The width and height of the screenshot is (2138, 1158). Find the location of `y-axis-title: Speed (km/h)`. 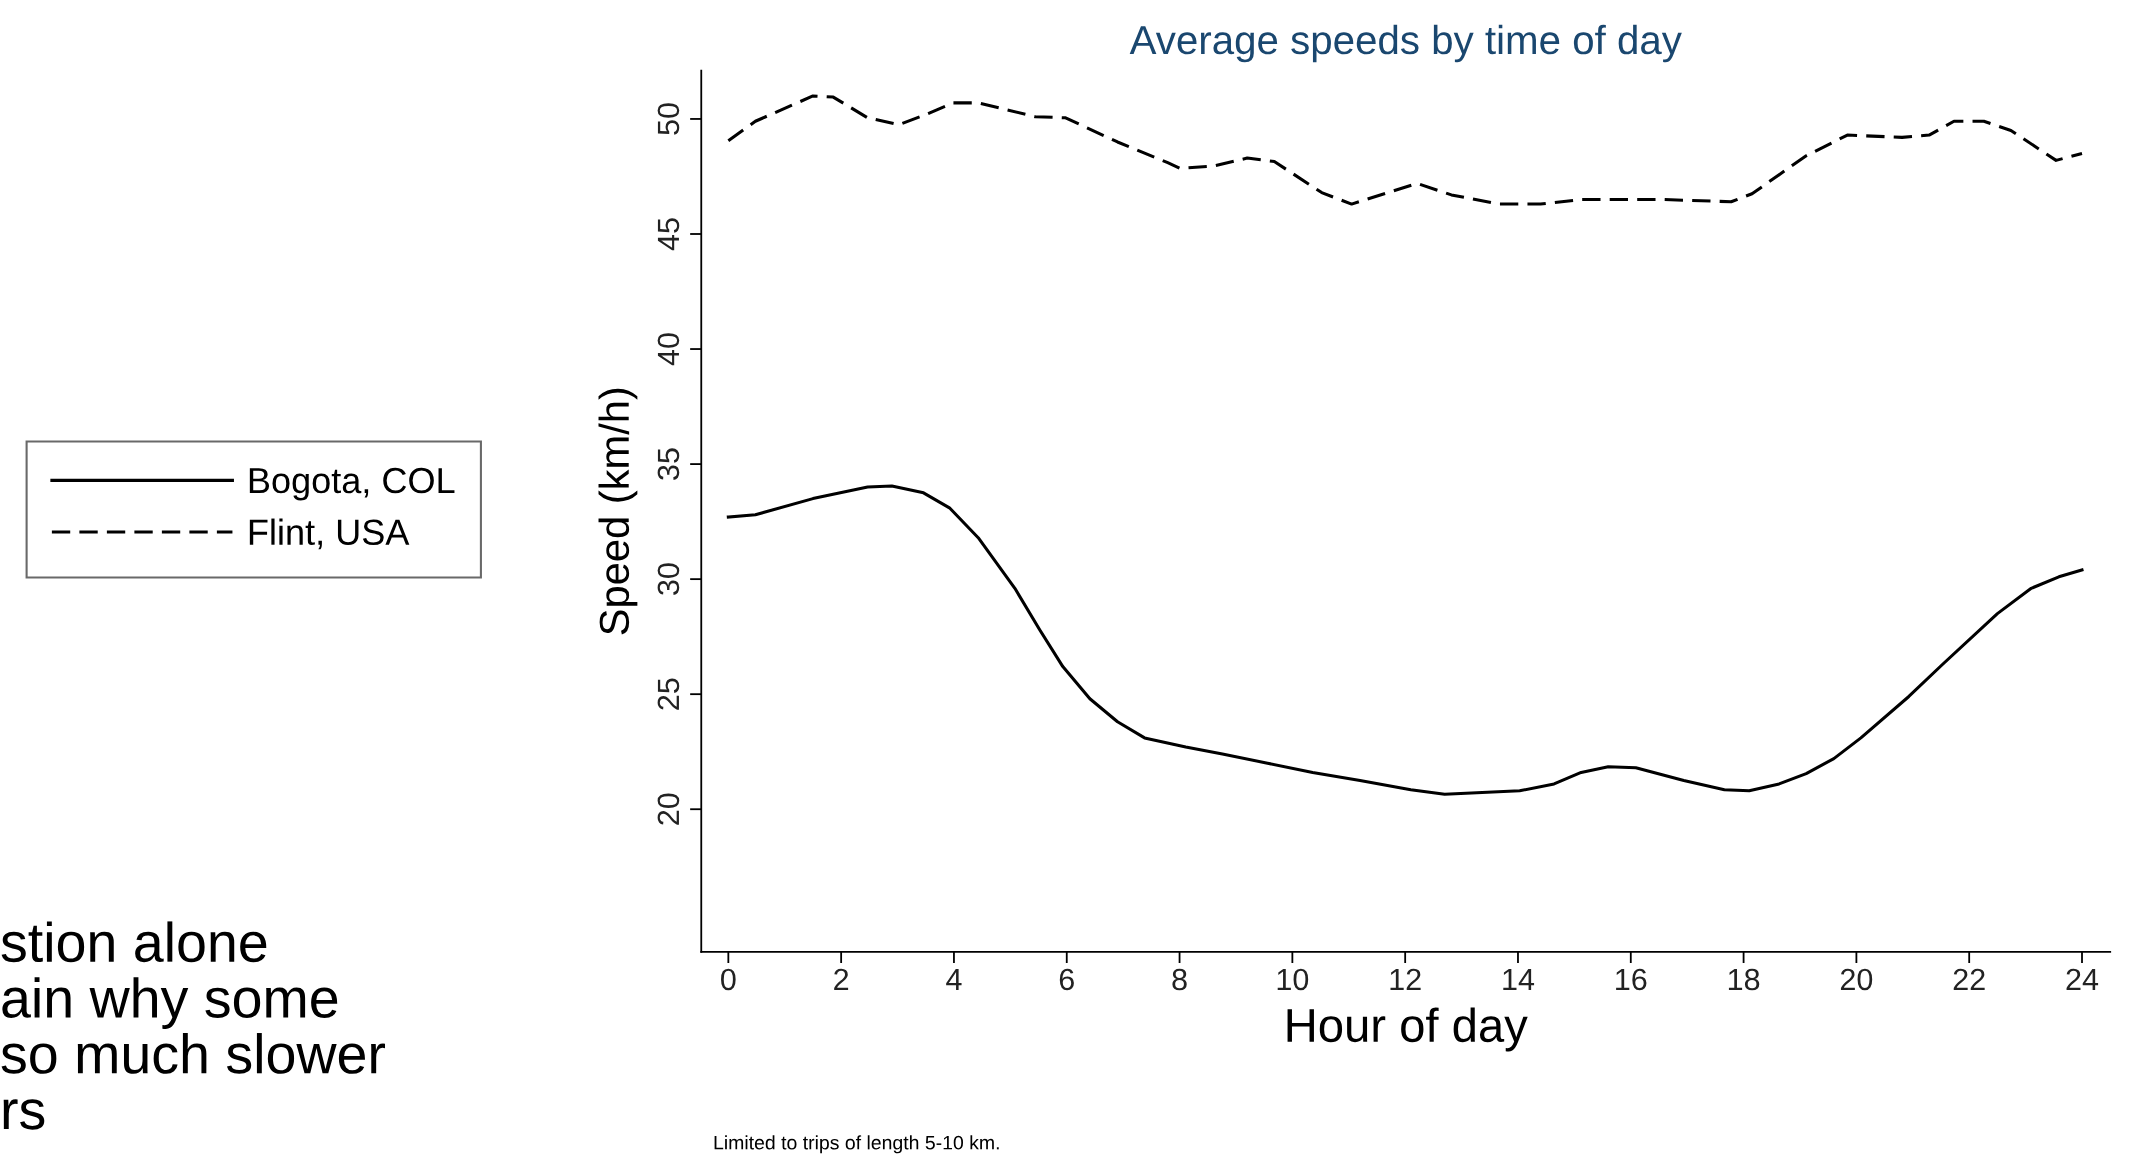

y-axis-title: Speed (km/h) is located at coordinates (618, 511).